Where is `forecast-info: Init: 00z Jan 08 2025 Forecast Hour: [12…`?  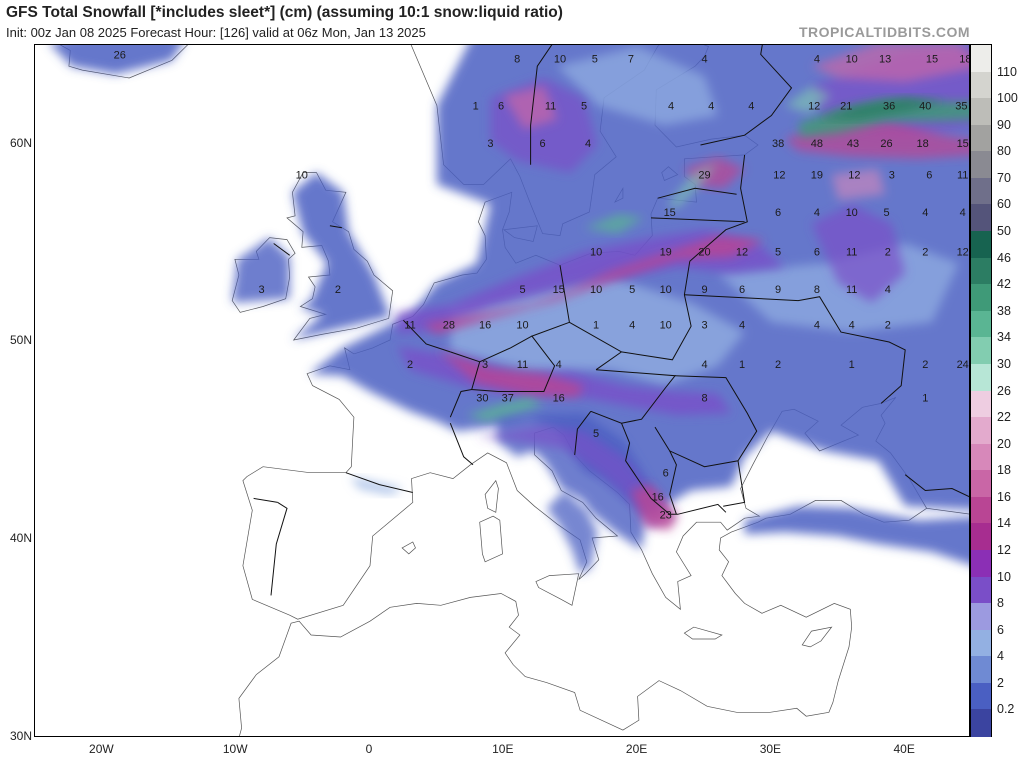 forecast-info: Init: 00z Jan 08 2025 Forecast Hour: [12… is located at coordinates (216, 32).